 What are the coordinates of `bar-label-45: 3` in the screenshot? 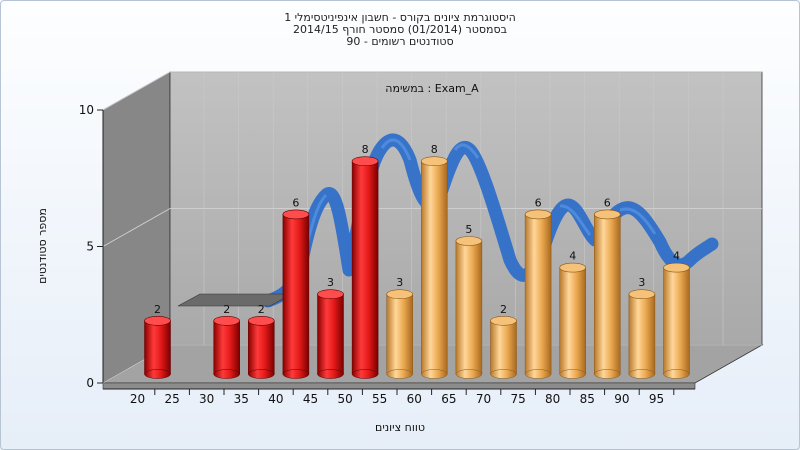 It's located at (330, 282).